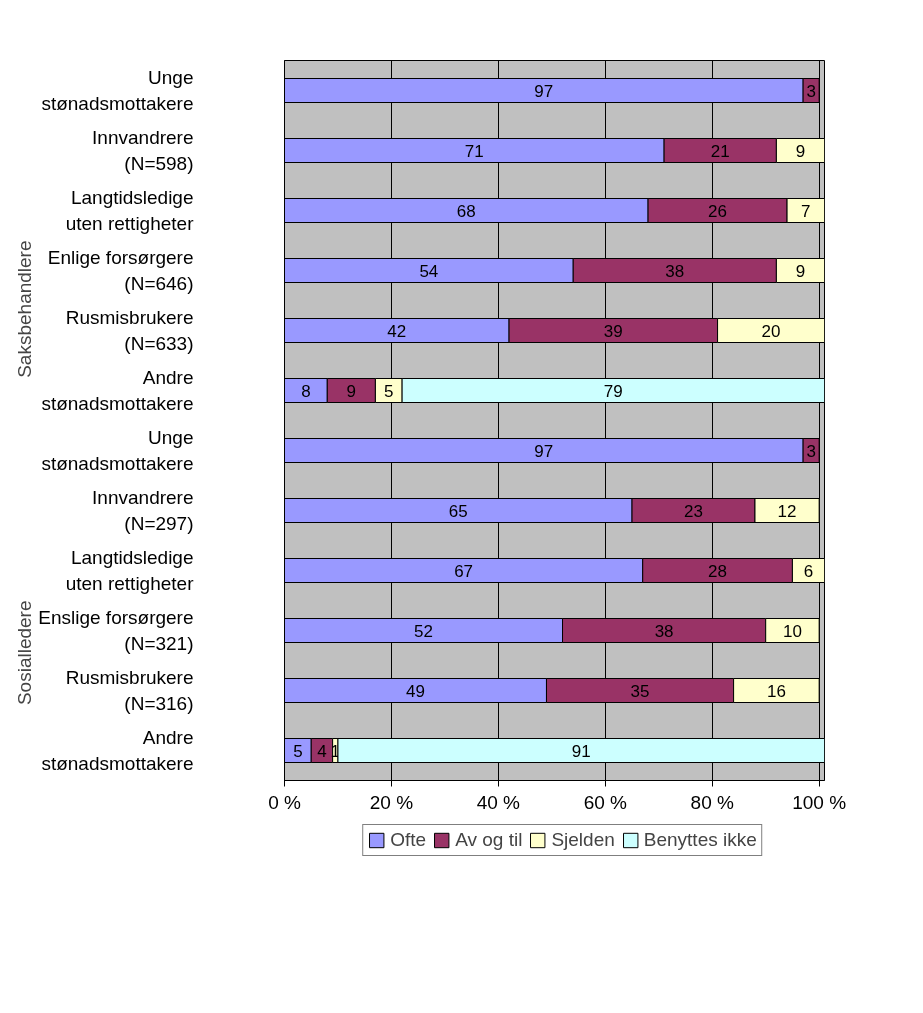 The width and height of the screenshot is (923, 1013). Describe the element at coordinates (489, 840) in the screenshot. I see `legend-label: Av og til` at that location.